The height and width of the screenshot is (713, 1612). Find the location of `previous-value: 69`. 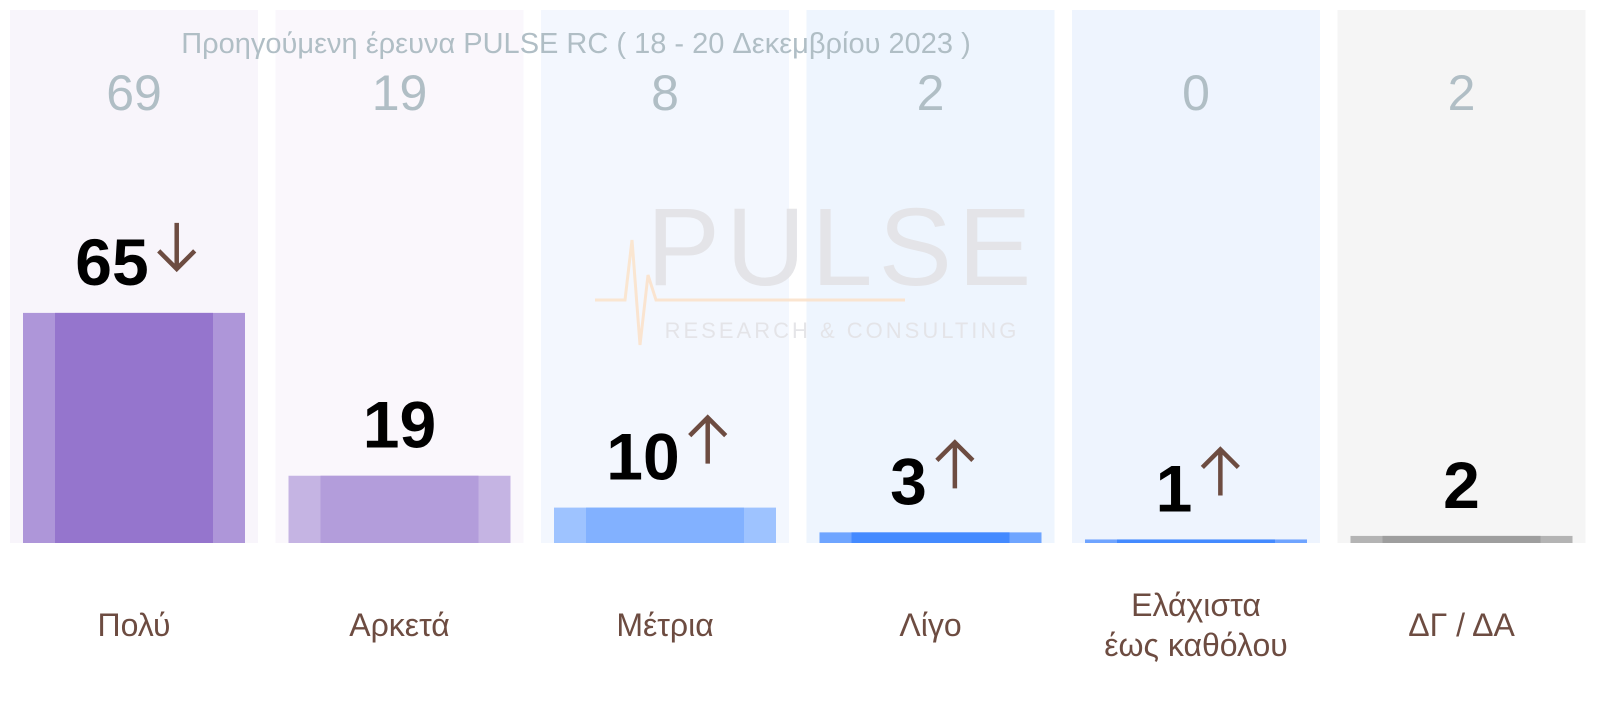

previous-value: 69 is located at coordinates (134, 93).